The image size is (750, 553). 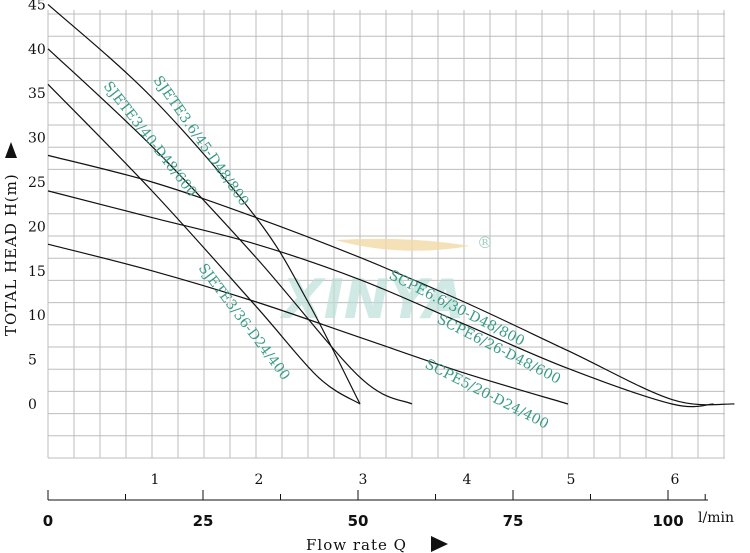 I want to click on logo-swoosh, so click(x=402, y=244).